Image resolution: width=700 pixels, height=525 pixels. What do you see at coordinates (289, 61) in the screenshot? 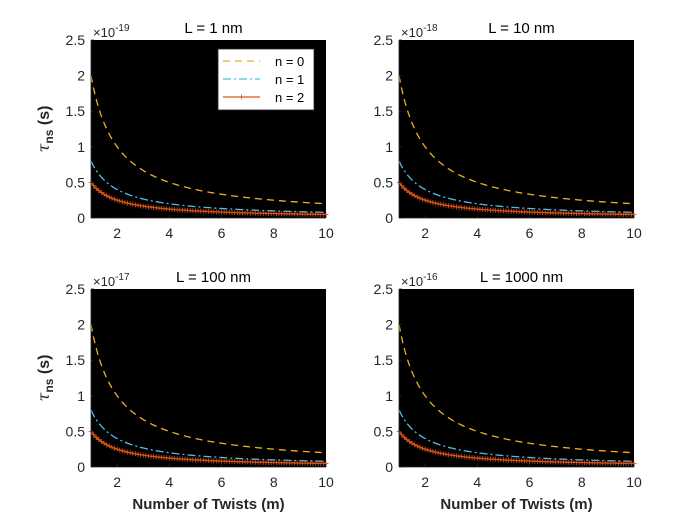
I see `legend-label: n = 0` at bounding box center [289, 61].